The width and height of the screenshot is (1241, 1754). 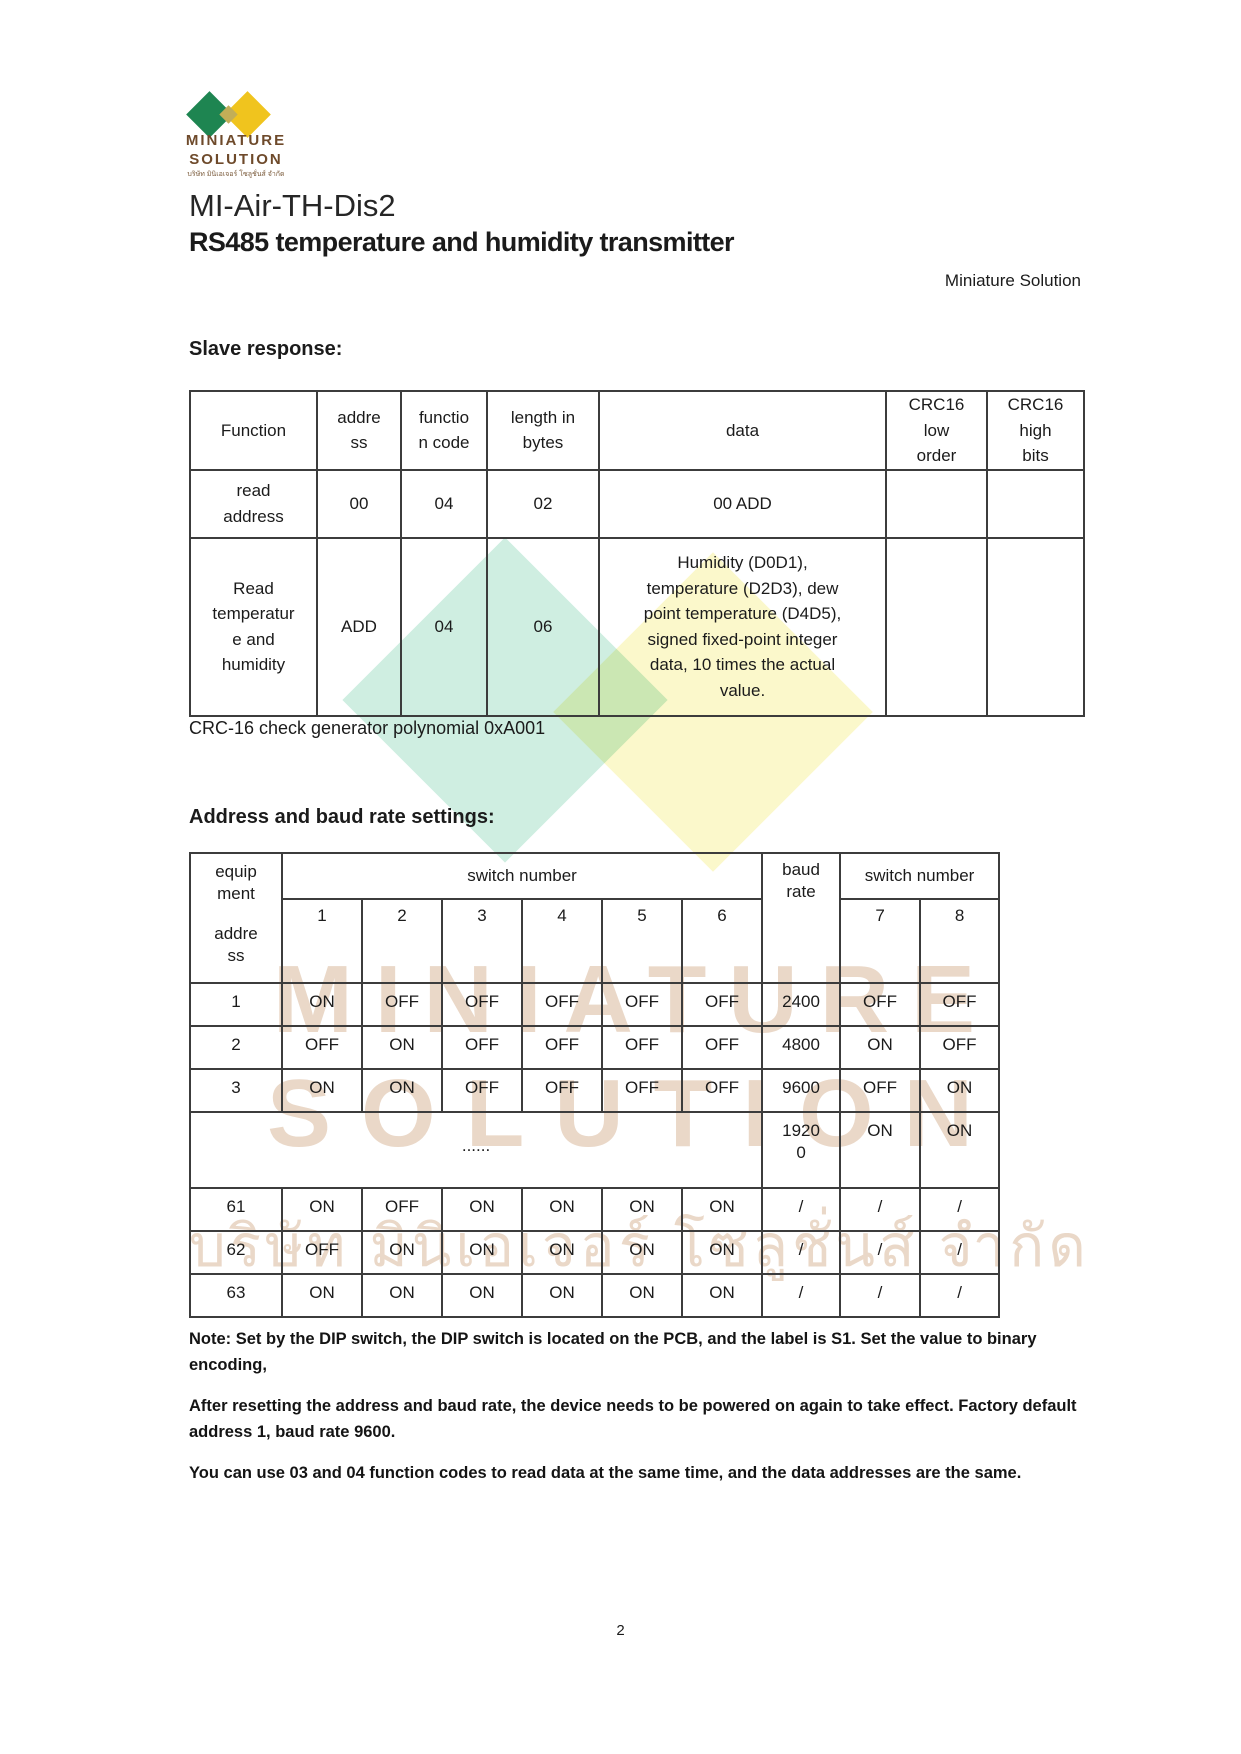 I want to click on col-switch-4: 4, so click(x=562, y=941).